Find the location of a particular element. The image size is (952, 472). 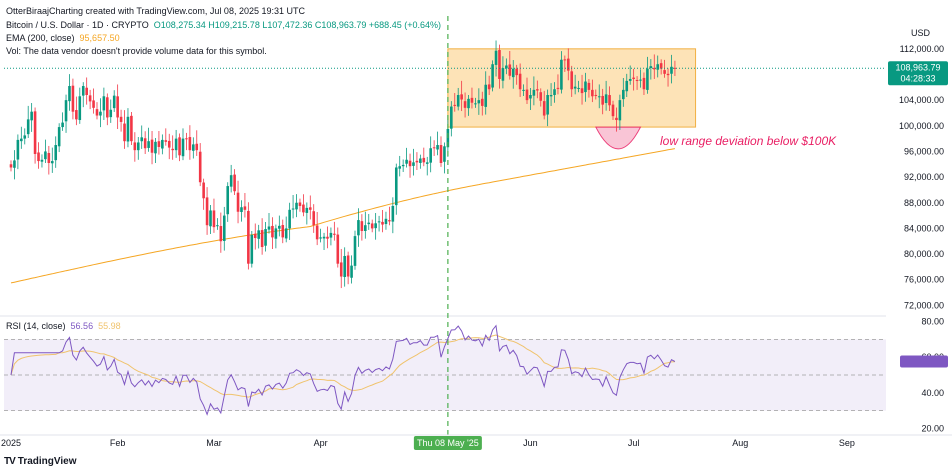

rsi-tick-label: 40.00 is located at coordinates (932, 393).